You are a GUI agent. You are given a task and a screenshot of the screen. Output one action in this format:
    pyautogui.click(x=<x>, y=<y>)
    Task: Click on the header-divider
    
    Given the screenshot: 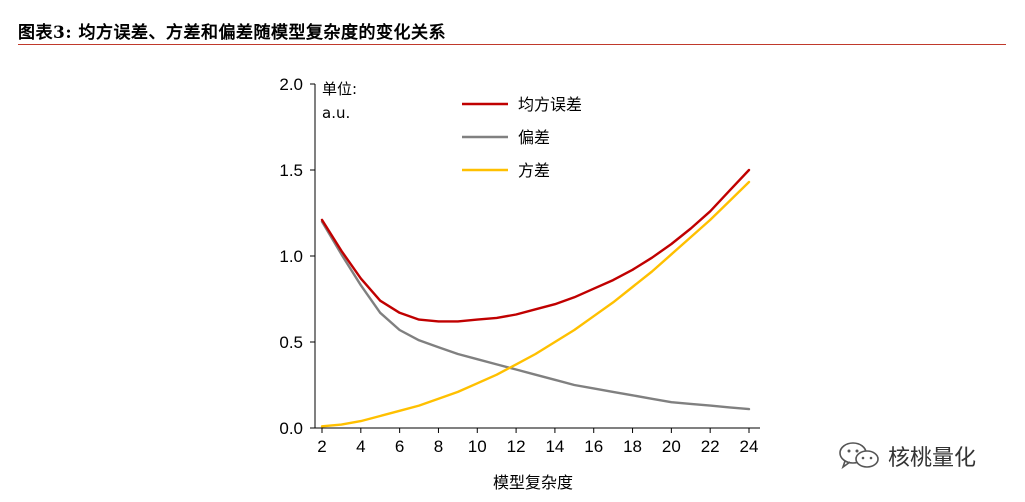 What is the action you would take?
    pyautogui.click(x=512, y=44)
    